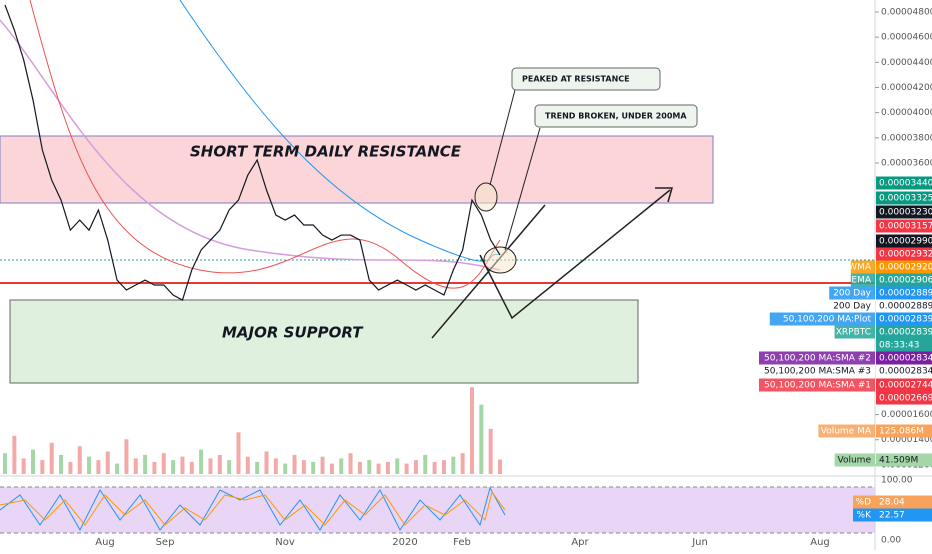 This screenshot has height=554, width=932. I want to click on rsi-tick: 100.00, so click(897, 481).